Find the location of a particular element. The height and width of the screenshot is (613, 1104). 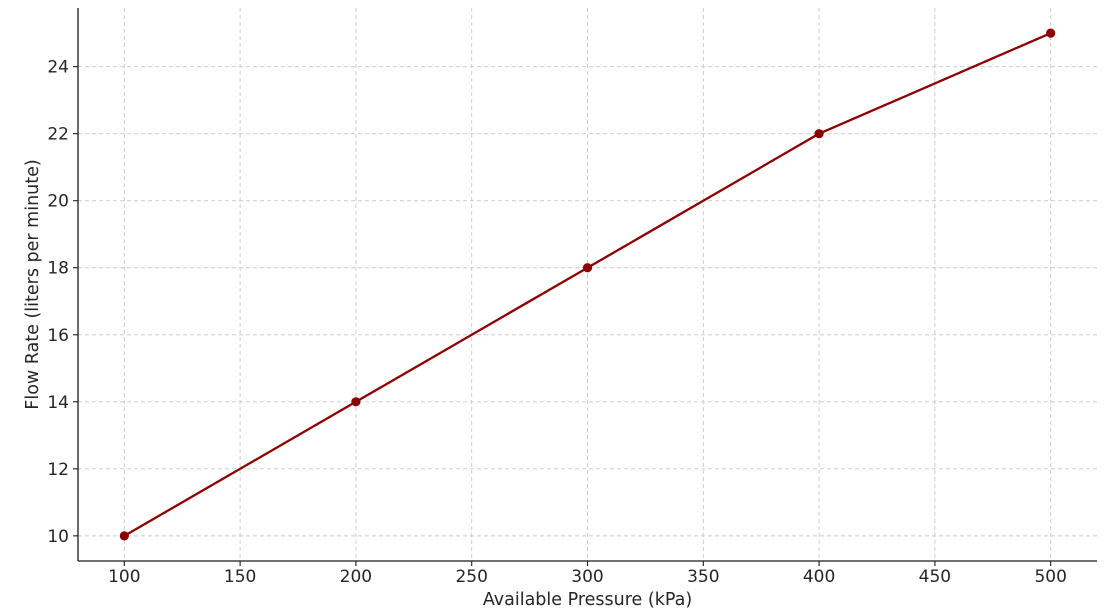

x-tick-label: 500 is located at coordinates (1050, 577).